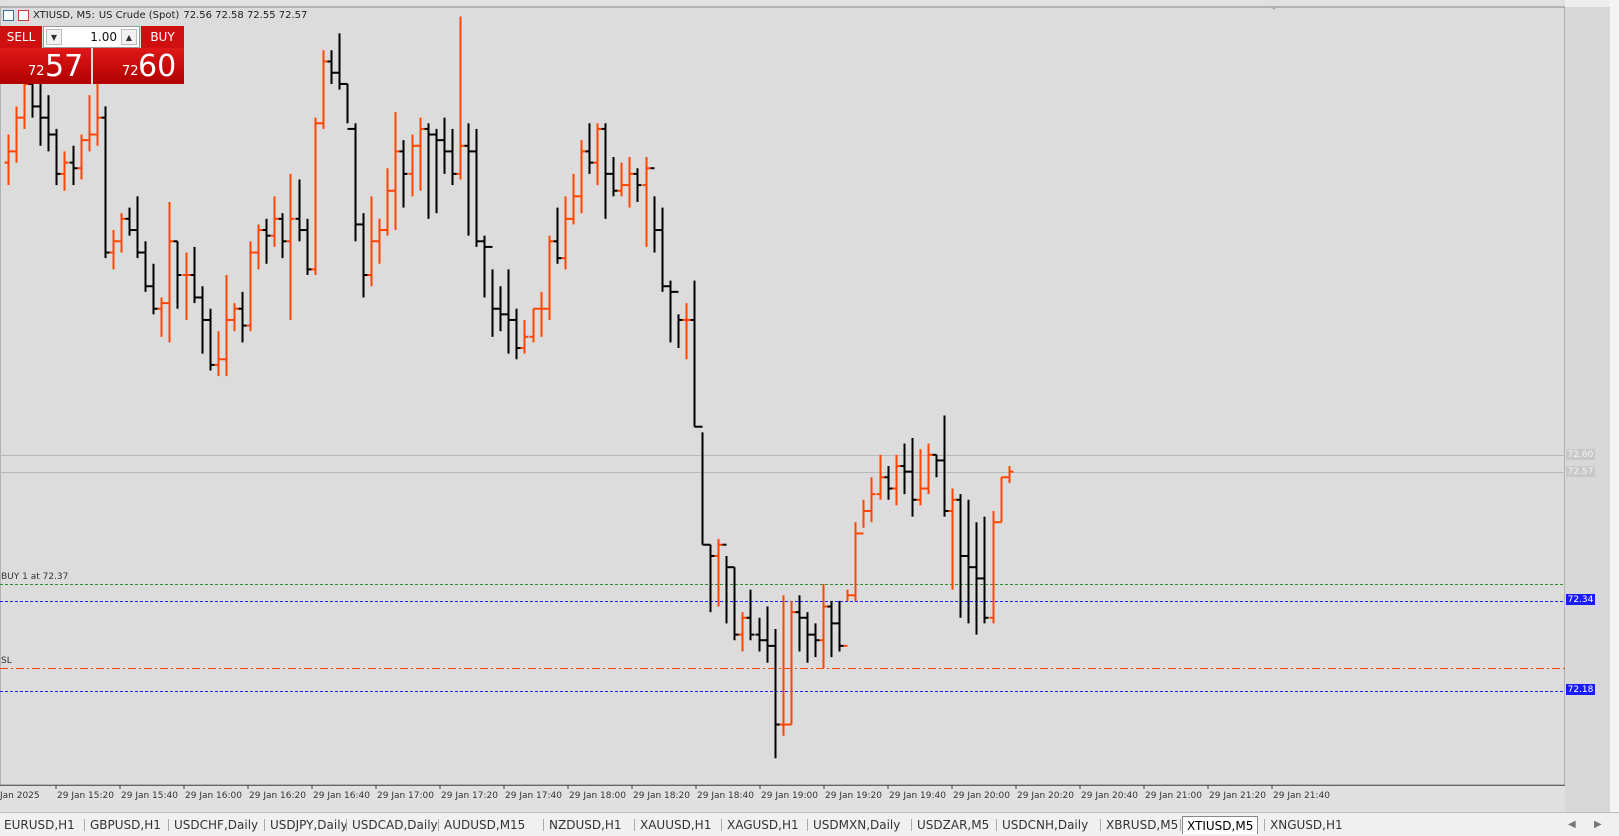 The width and height of the screenshot is (1619, 836). Describe the element at coordinates (485, 825) in the screenshot. I see `chart-tab: AUDUSD,M15` at that location.